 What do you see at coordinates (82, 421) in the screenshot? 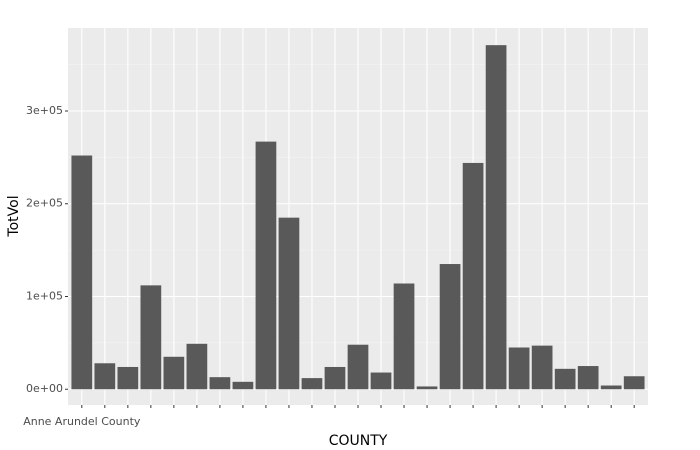
I see `x-tick-label: Anne Arundel County` at bounding box center [82, 421].